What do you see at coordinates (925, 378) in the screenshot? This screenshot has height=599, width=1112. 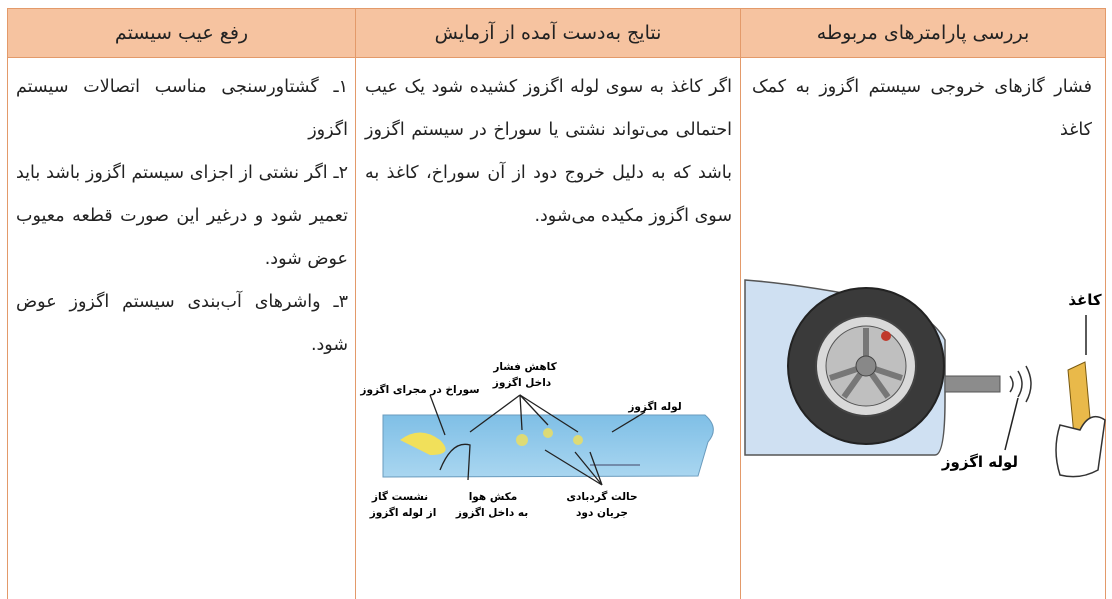 I see `car-illustration: کاغذ لوله اگزوز` at bounding box center [925, 378].